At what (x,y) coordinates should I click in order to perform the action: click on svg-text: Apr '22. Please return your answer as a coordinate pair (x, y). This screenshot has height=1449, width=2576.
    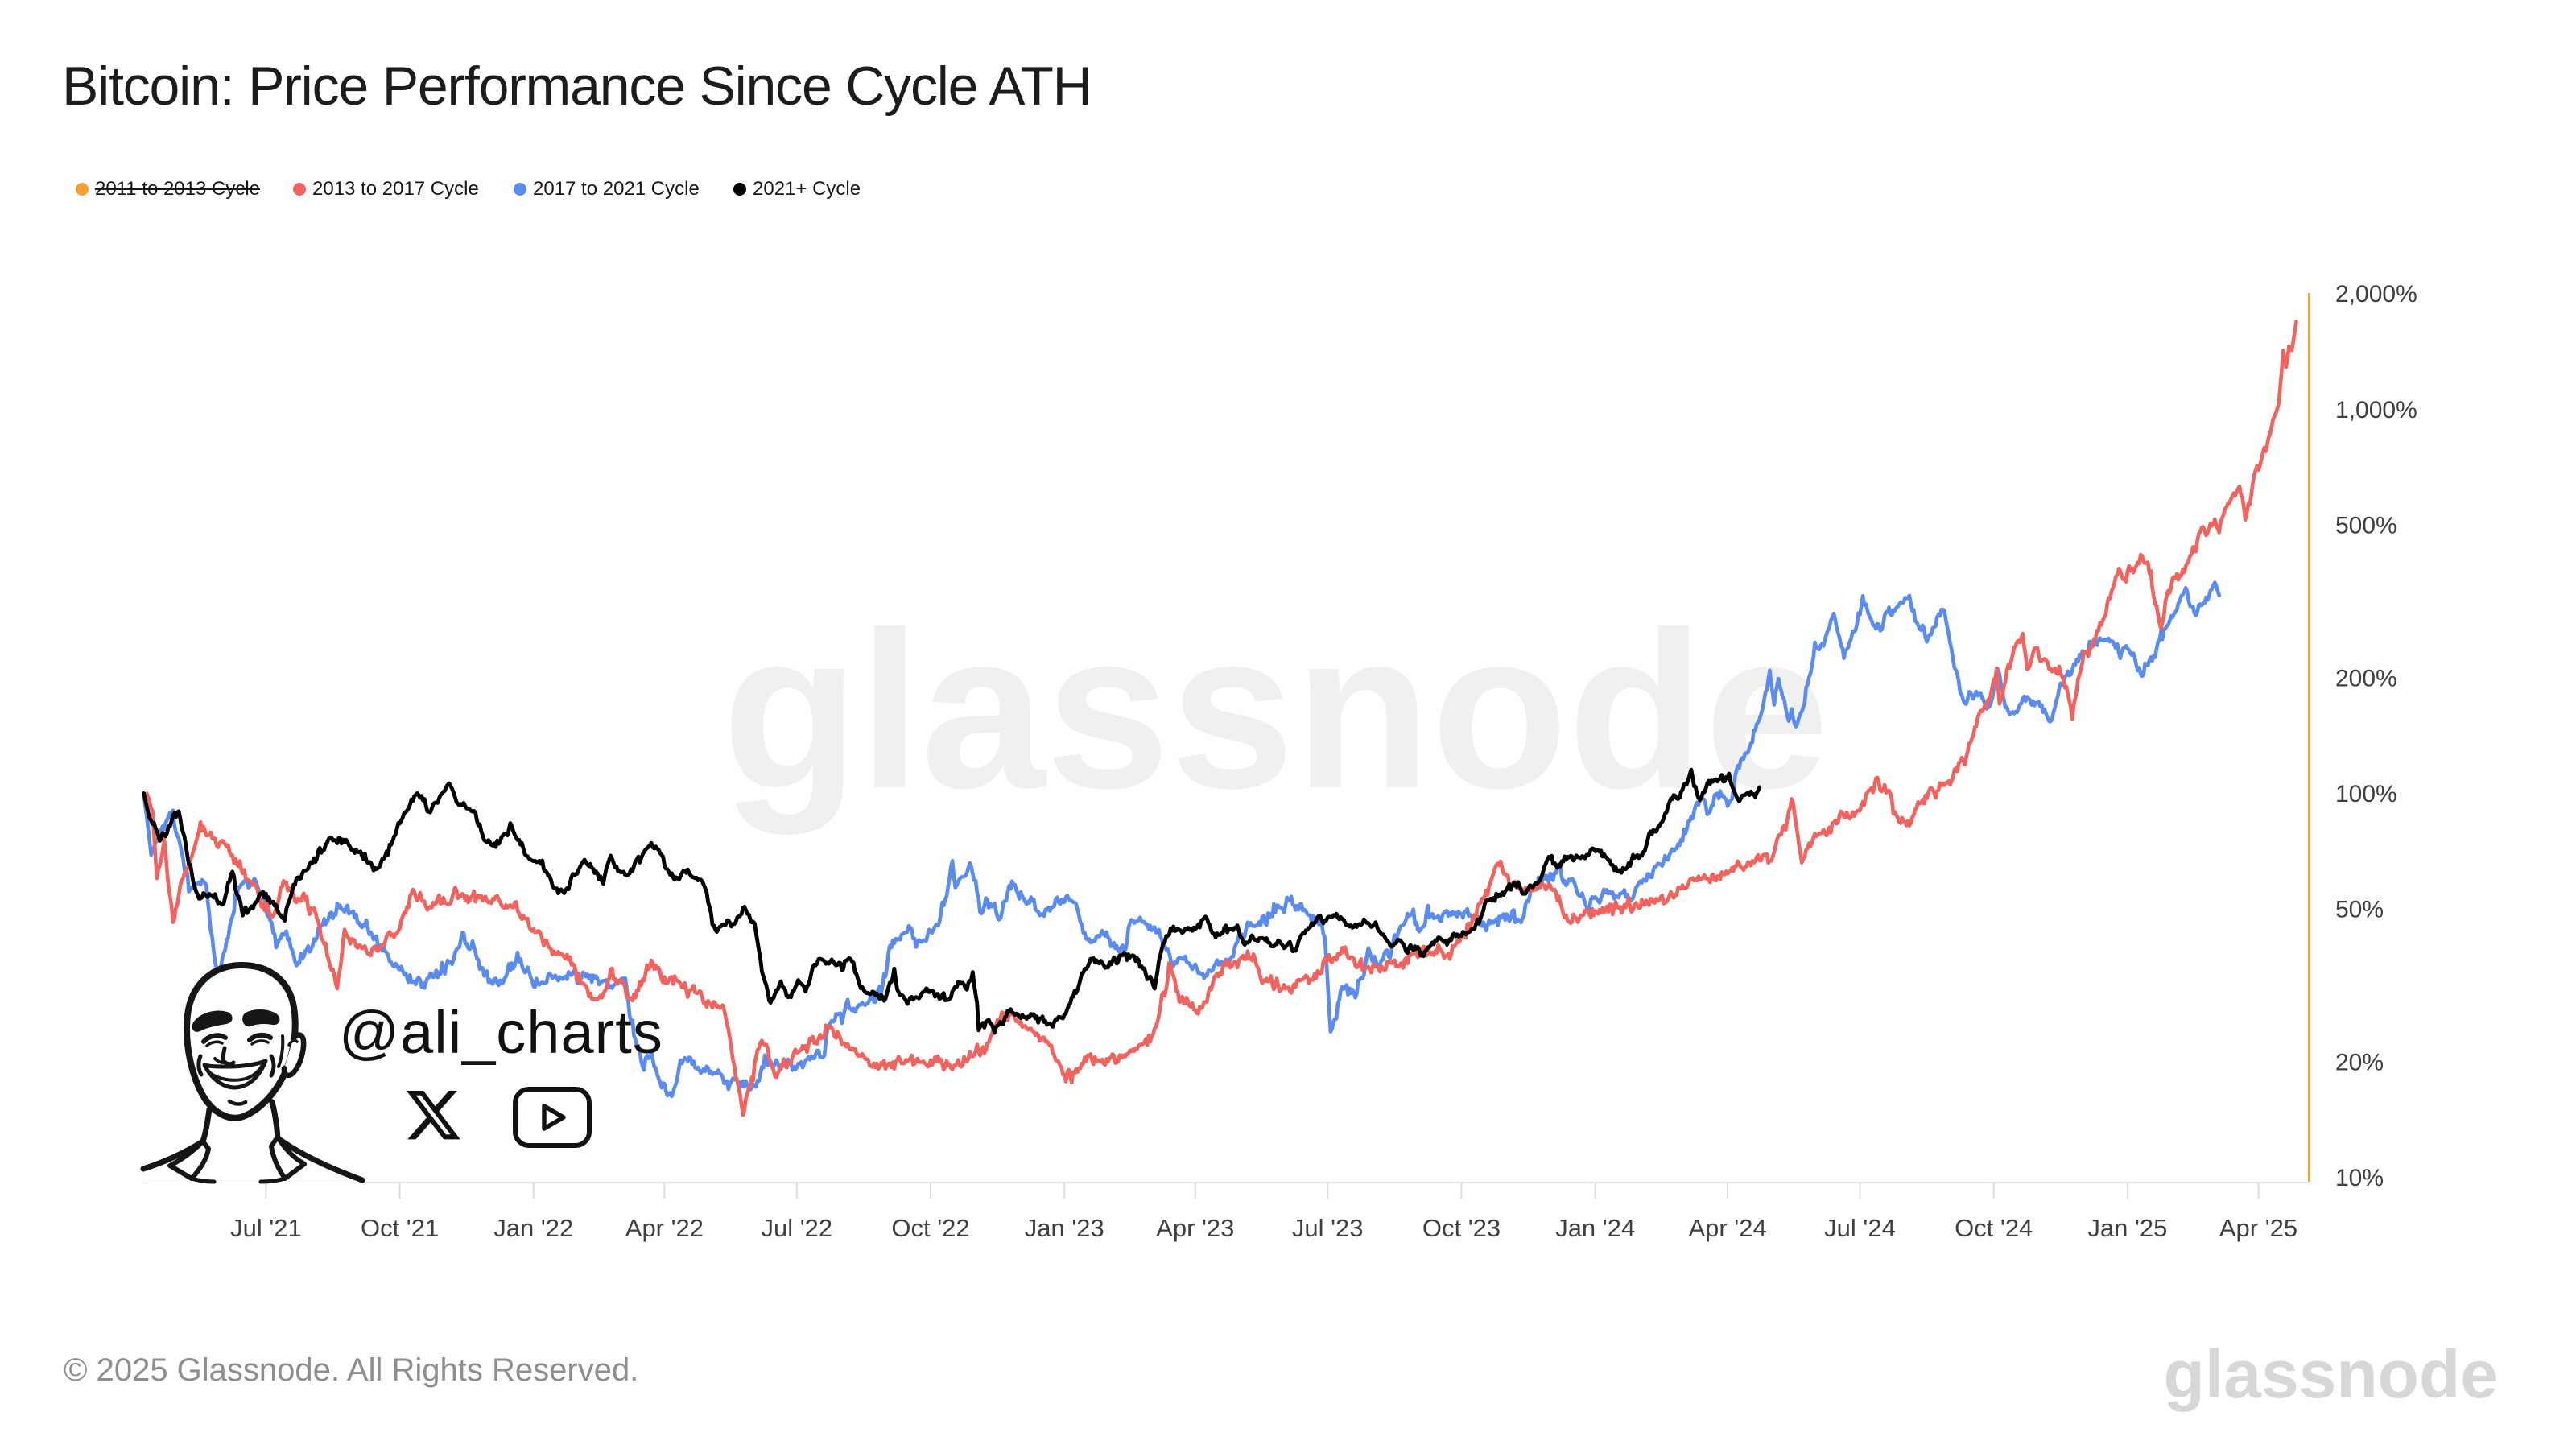
    Looking at the image, I should click on (664, 1228).